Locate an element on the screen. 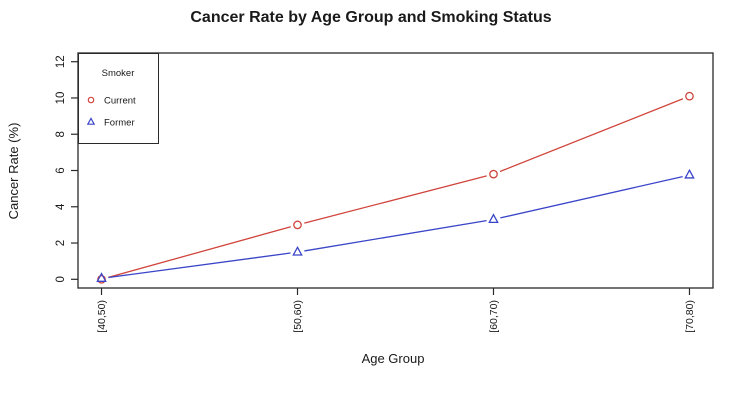  x-tick-label: [40,50) is located at coordinates (102, 316).